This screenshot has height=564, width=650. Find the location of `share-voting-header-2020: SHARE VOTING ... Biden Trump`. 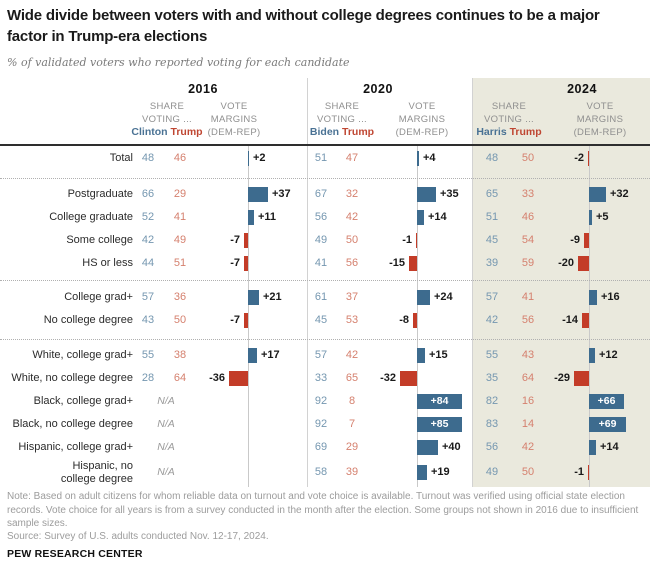

share-voting-header-2020: SHARE VOTING ... Biden Trump is located at coordinates (342, 119).